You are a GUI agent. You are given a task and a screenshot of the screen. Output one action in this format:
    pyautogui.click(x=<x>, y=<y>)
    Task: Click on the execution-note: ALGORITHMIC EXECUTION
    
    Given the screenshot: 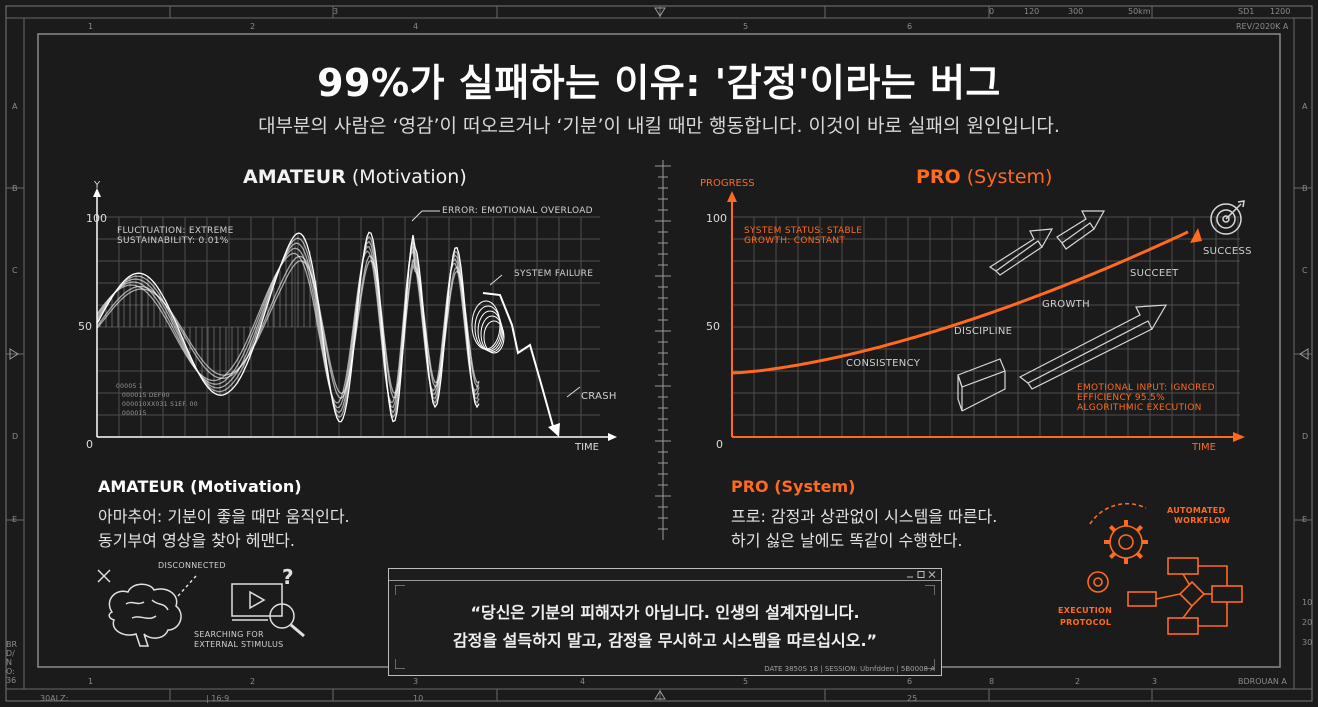 What is the action you would take?
    pyautogui.click(x=1139, y=408)
    